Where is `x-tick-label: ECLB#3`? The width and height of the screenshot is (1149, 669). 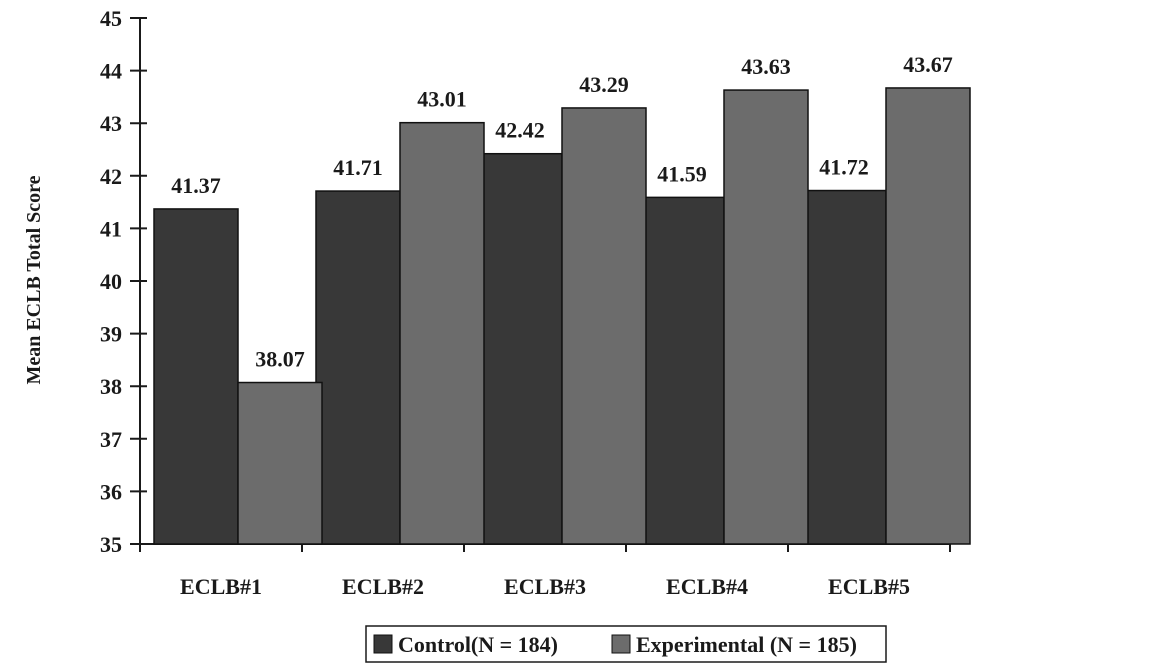 x-tick-label: ECLB#3 is located at coordinates (545, 586).